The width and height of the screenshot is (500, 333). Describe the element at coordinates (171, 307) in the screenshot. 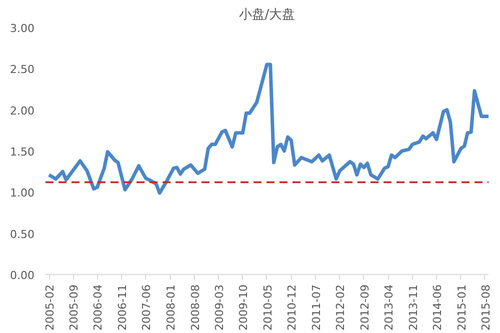

I see `x-tick-label: 2008-01` at that location.